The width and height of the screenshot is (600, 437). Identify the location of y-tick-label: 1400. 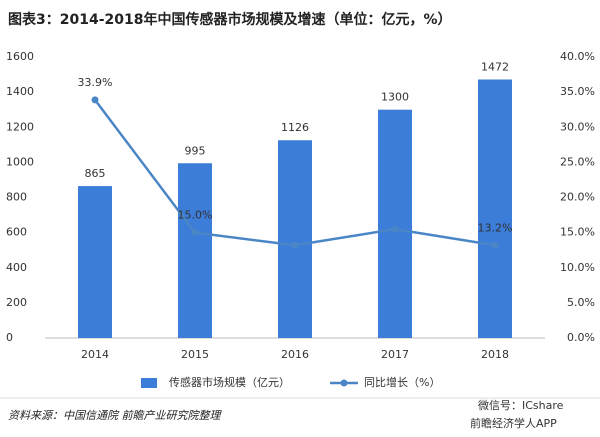
(20, 91).